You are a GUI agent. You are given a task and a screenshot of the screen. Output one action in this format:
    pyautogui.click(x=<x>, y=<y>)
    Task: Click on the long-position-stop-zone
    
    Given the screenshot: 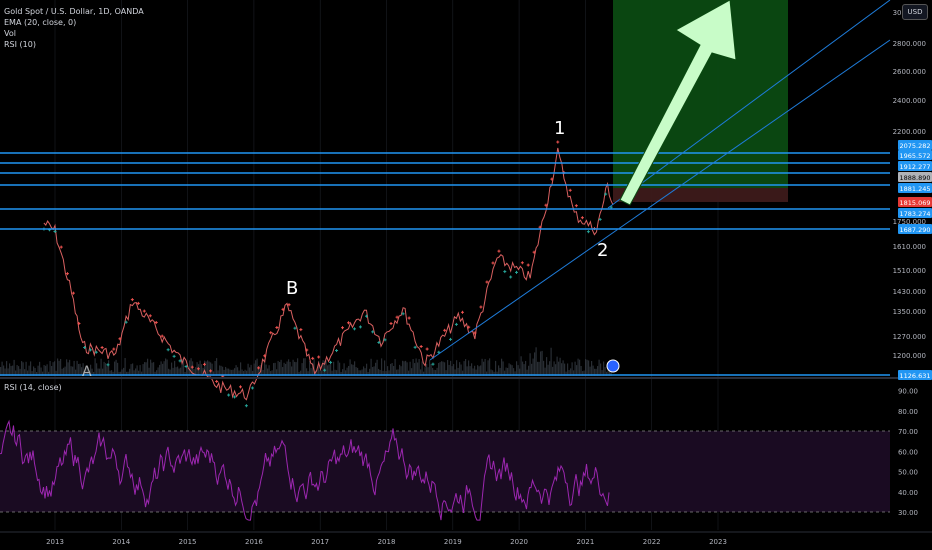 What is the action you would take?
    pyautogui.click(x=700, y=195)
    